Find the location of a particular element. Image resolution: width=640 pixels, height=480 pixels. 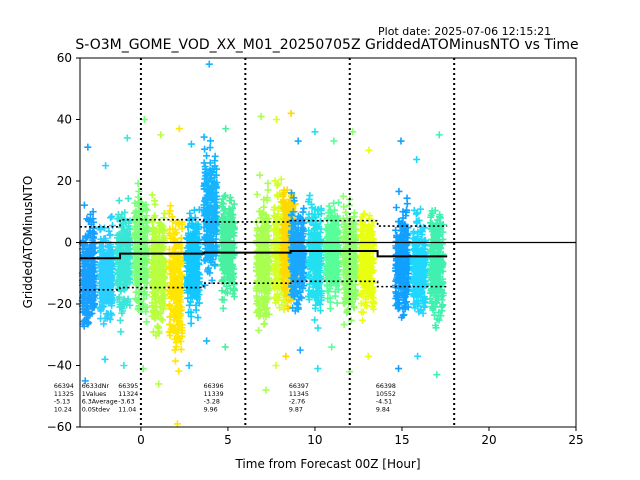

scatter-cluster is located at coordinates (193, 254).